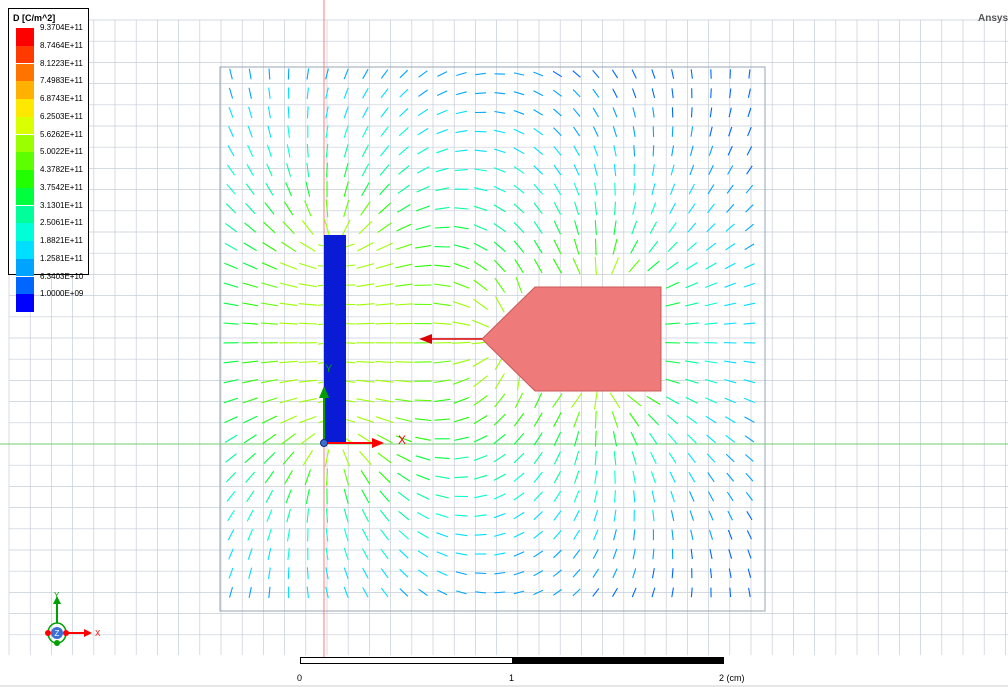 The image size is (1008, 687). What do you see at coordinates (61, 27) in the screenshot?
I see `legend-value: 9.3704E+11` at bounding box center [61, 27].